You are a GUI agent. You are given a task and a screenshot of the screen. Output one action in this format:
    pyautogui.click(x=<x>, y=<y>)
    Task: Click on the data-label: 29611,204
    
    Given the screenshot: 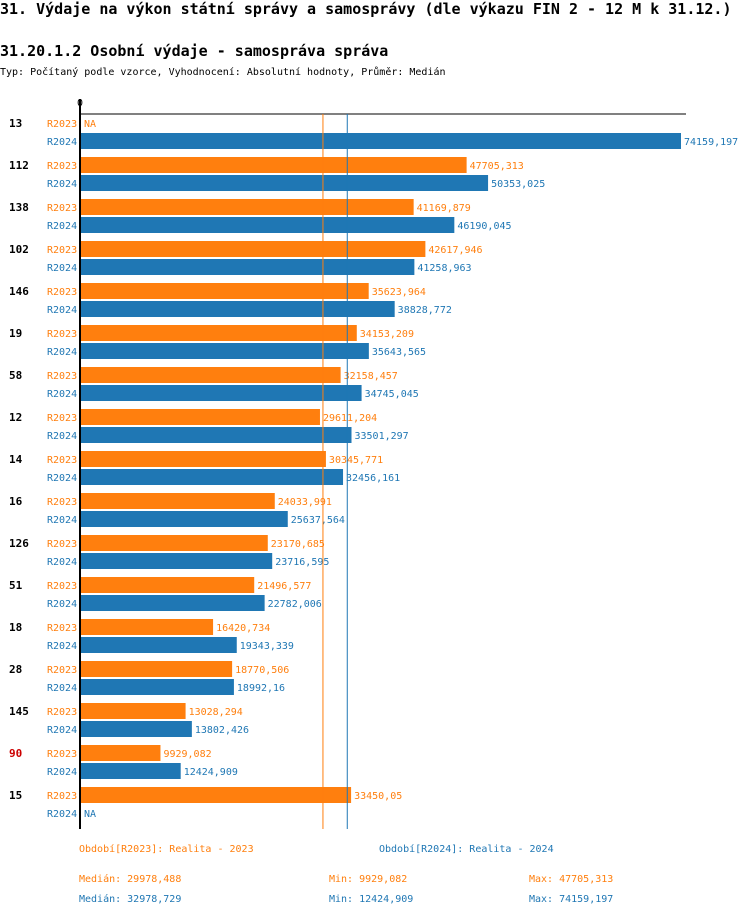 What is the action you would take?
    pyautogui.click(x=350, y=418)
    